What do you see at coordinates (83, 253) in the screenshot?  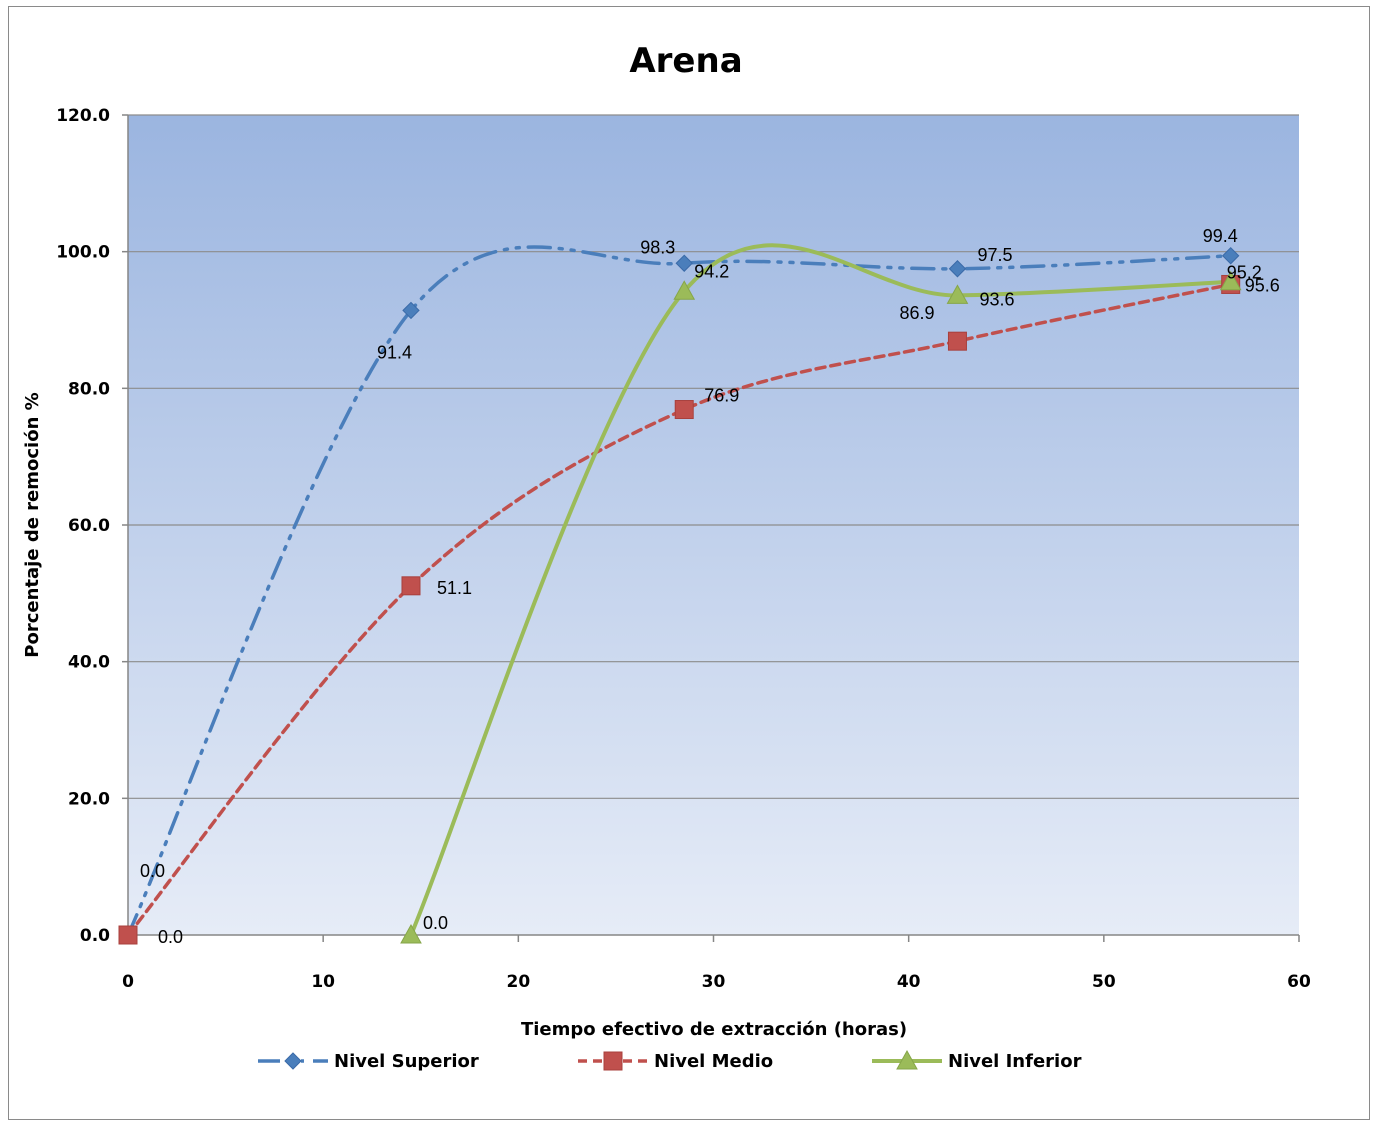 I see `y-tick-label: 100.0` at bounding box center [83, 253].